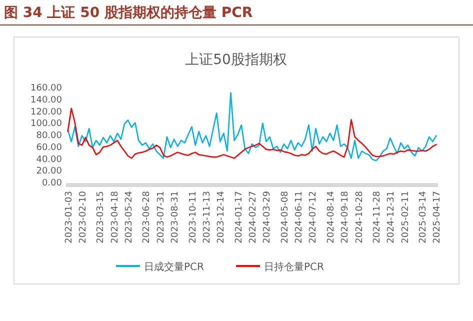 This screenshot has width=473, height=321. Describe the element at coordinates (147, 217) in the screenshot. I see `x-tick-label: 2023-06-28` at that location.